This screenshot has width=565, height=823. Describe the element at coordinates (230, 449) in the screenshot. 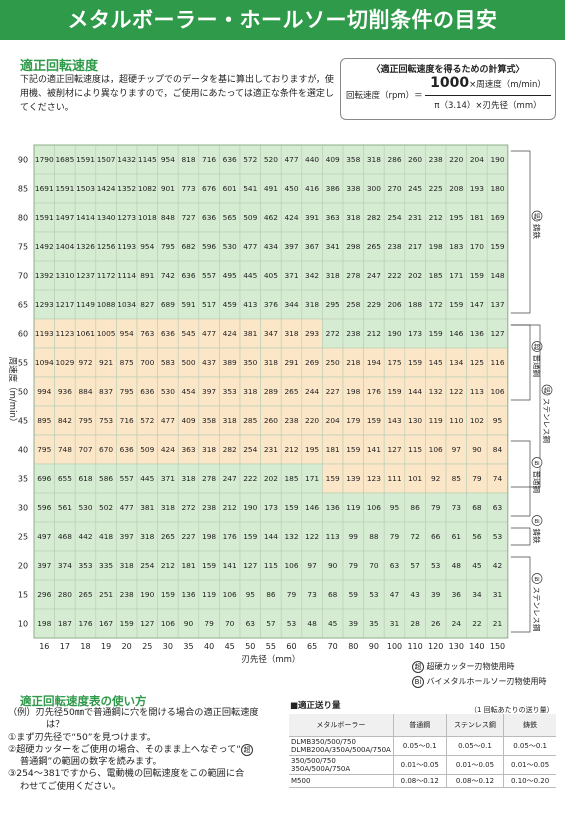

I see `cell-value: 282` at that location.